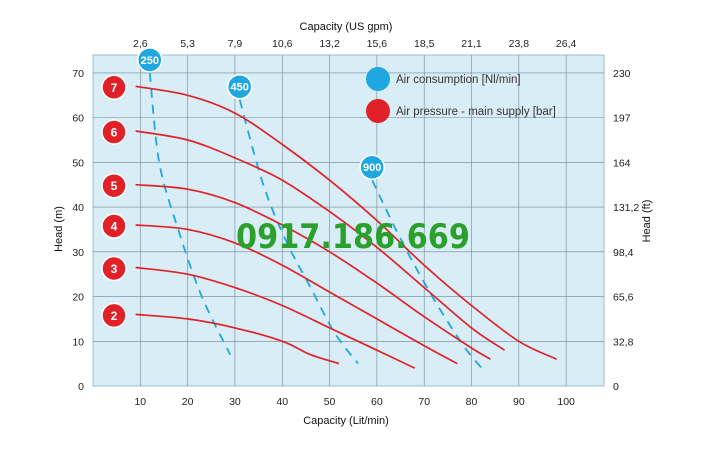  Describe the element at coordinates (81, 387) in the screenshot. I see `y-tick-label: 0` at that location.